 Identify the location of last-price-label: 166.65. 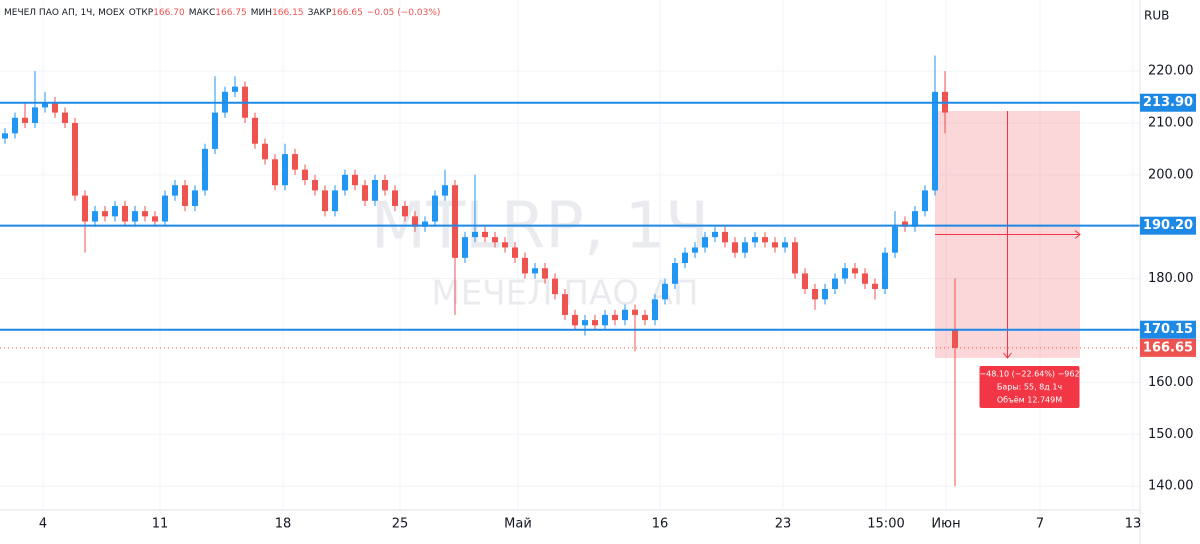
(1168, 347).